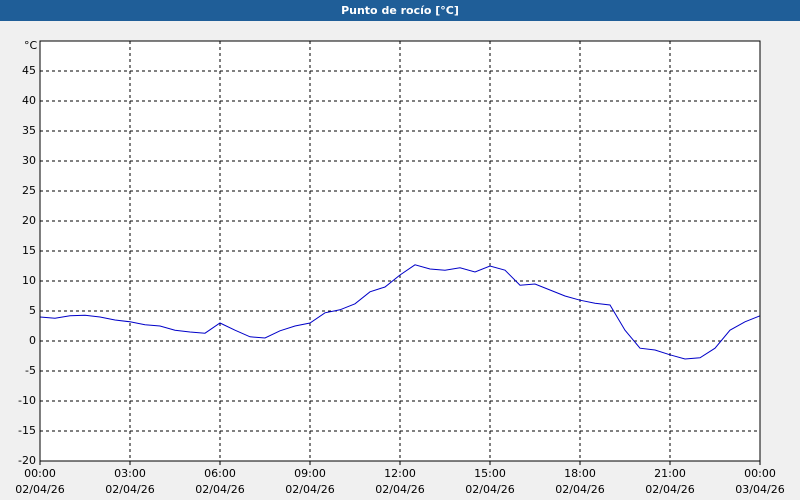 This screenshot has height=500, width=800. What do you see at coordinates (29, 100) in the screenshot?
I see `y-tick-label: 40` at bounding box center [29, 100].